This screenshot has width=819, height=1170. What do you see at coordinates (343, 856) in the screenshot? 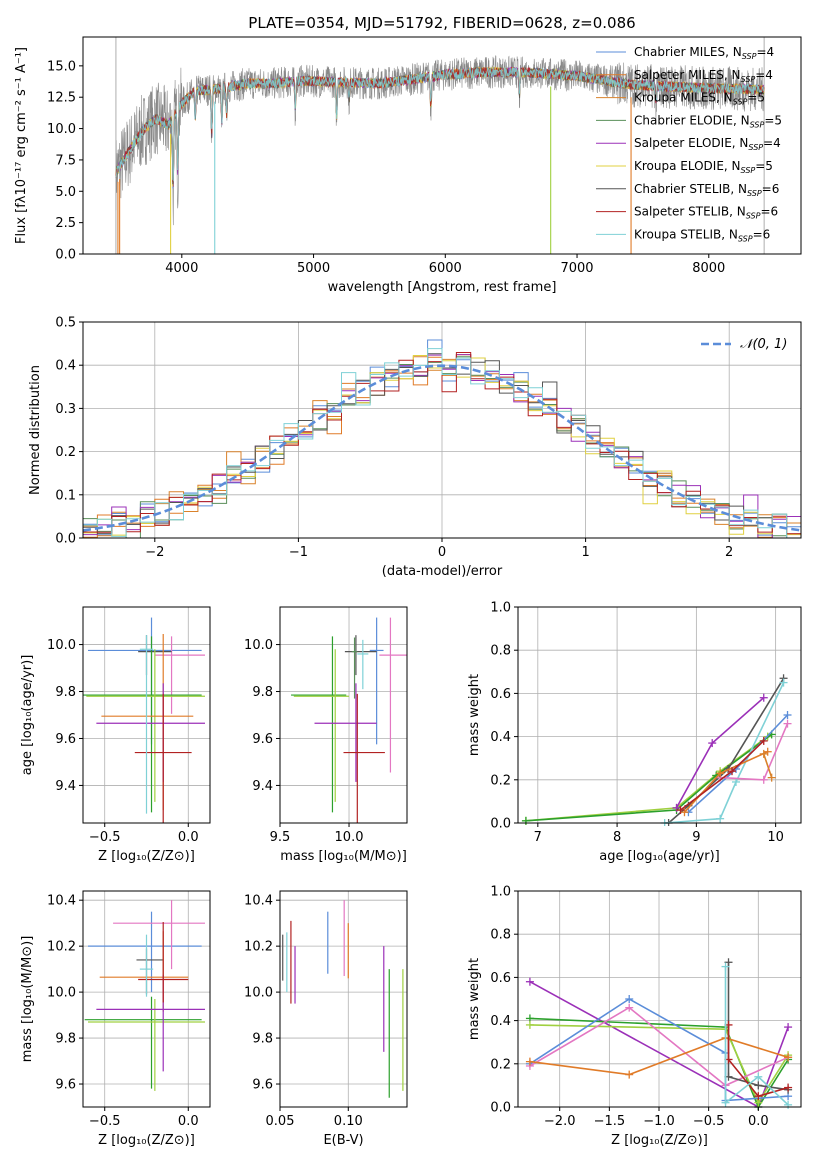
I see `x-axis-label: mass [log₁₀(M/M⊙)]` at bounding box center [343, 856].